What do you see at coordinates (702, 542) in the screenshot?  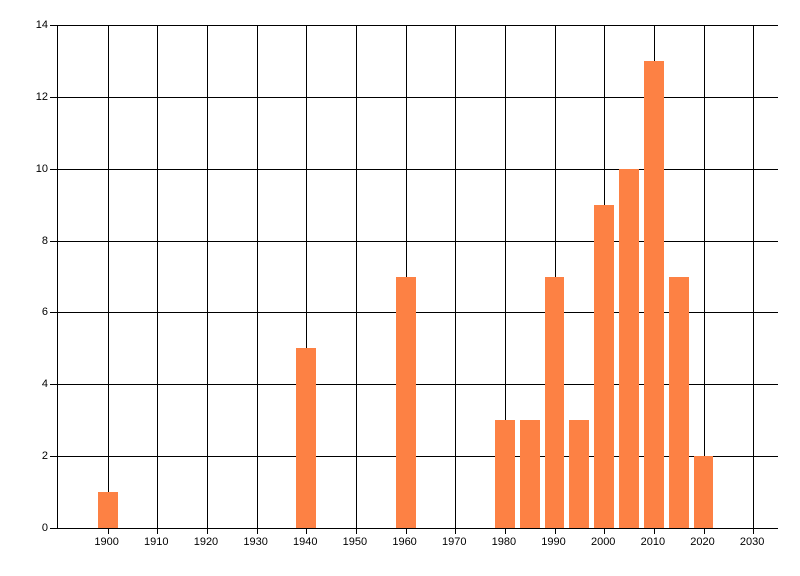 I see `x-tick-label: 2020` at bounding box center [702, 542].